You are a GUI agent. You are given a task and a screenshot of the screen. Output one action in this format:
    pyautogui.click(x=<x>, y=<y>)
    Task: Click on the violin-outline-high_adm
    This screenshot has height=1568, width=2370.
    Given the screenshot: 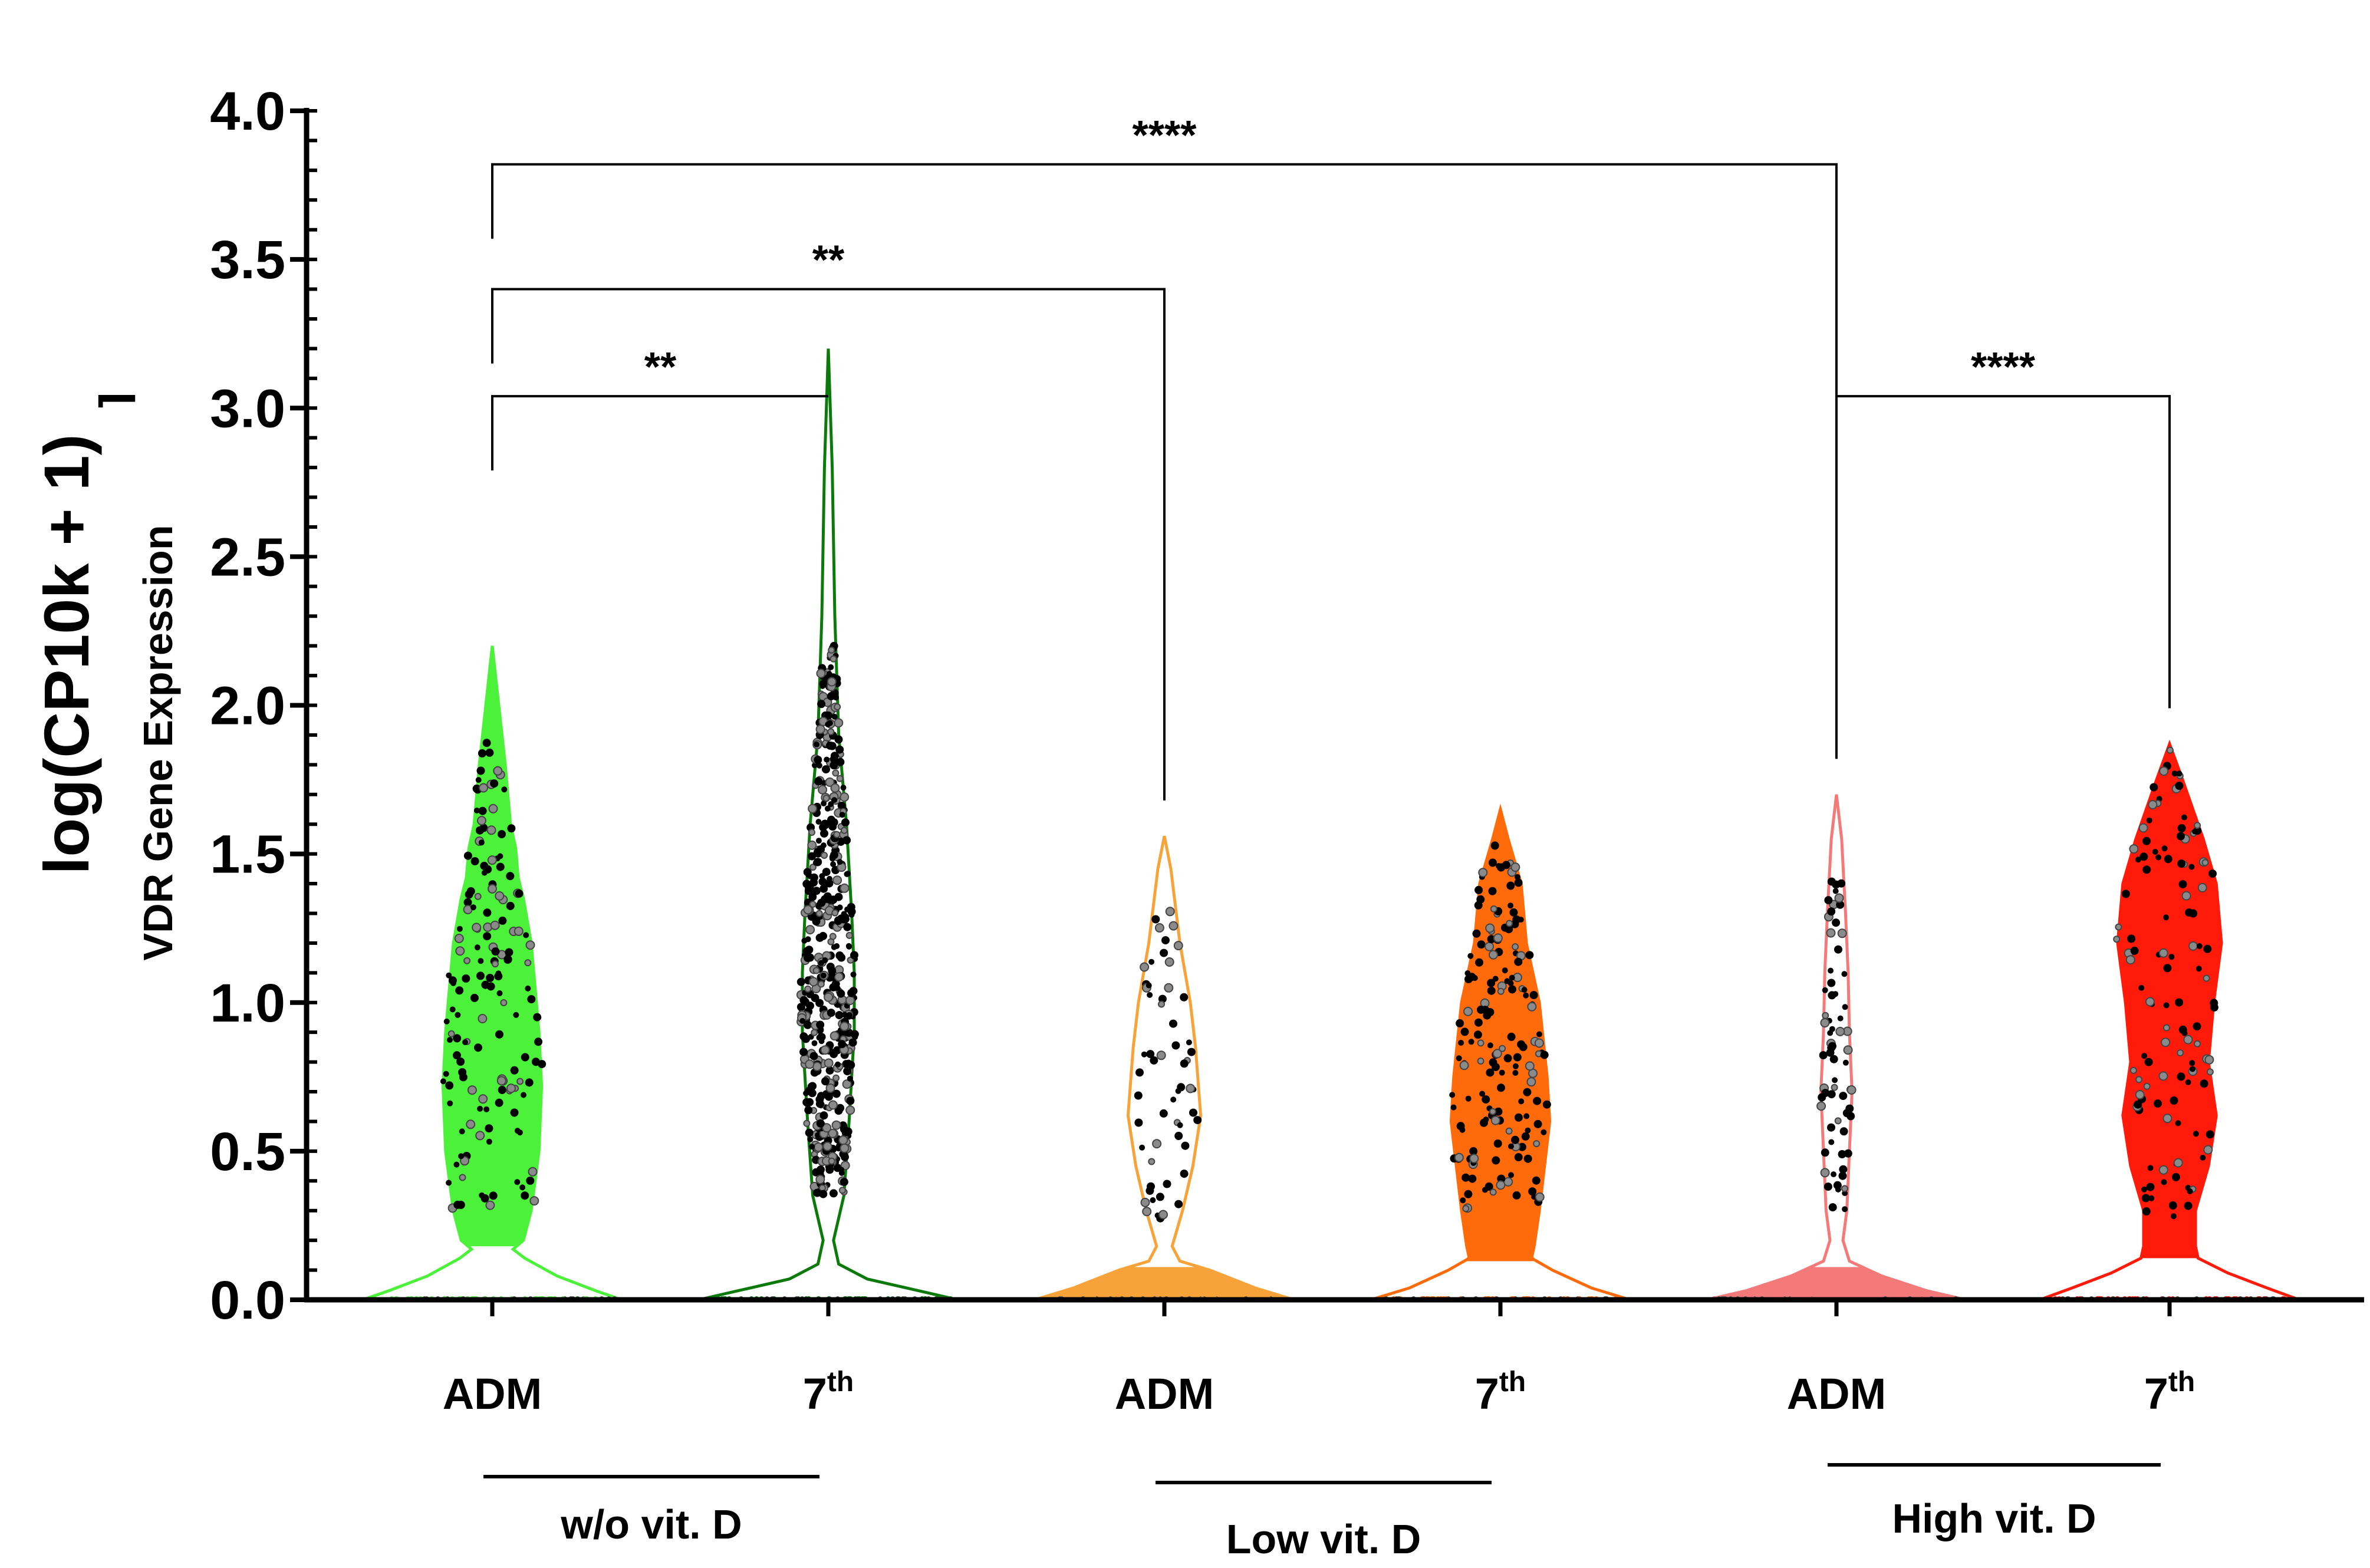 What is the action you would take?
    pyautogui.click(x=1836, y=1048)
    